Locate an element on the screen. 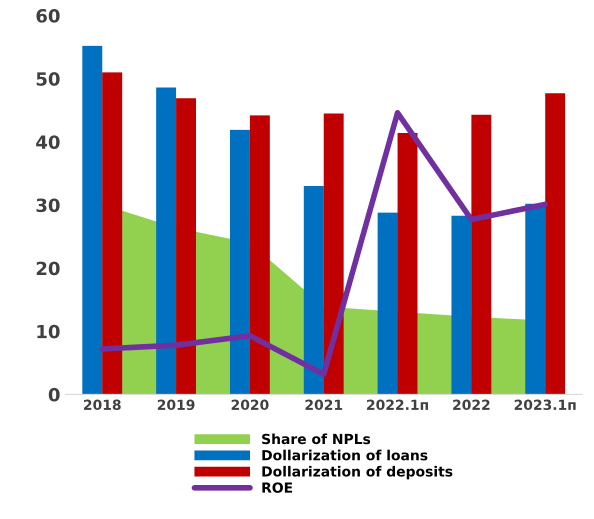 Image resolution: width=594 pixels, height=519 pixels. x-tick-label: 2021 is located at coordinates (324, 405).